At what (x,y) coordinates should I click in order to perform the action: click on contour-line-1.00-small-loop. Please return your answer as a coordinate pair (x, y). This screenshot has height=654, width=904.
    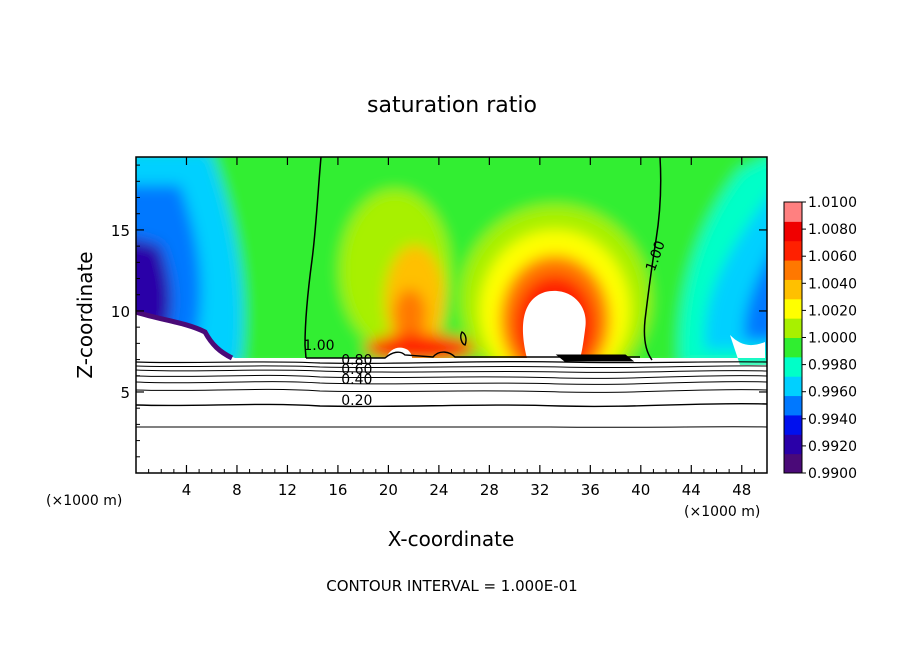
    Looking at the image, I should click on (463, 338).